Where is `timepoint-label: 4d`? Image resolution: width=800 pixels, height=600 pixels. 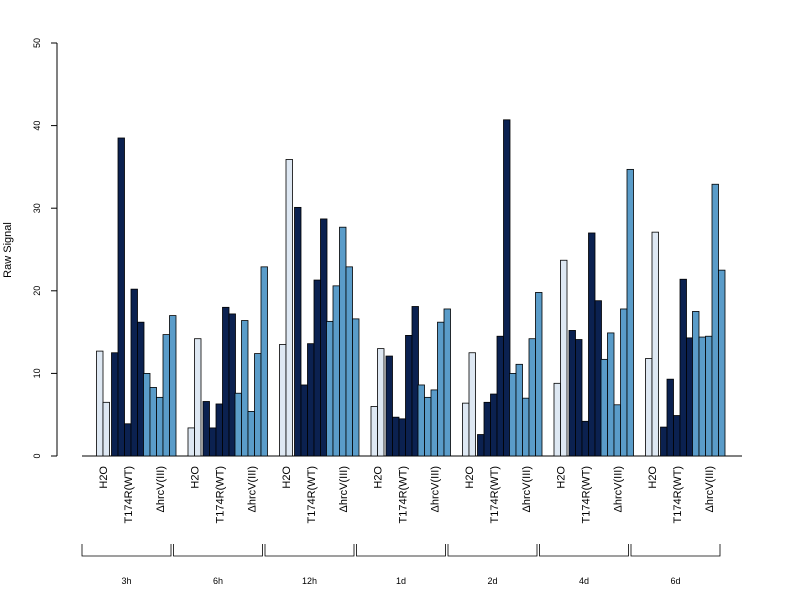
timepoint-label: 4d is located at coordinates (584, 581).